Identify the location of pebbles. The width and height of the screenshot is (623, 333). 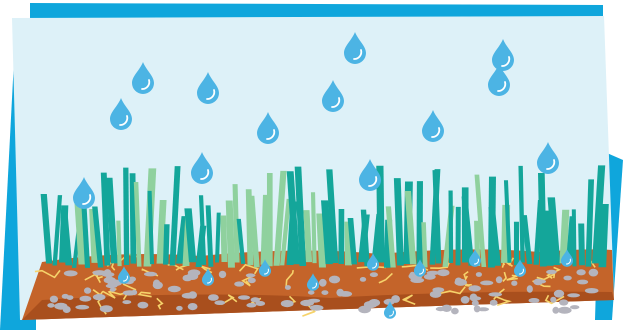
(323, 291).